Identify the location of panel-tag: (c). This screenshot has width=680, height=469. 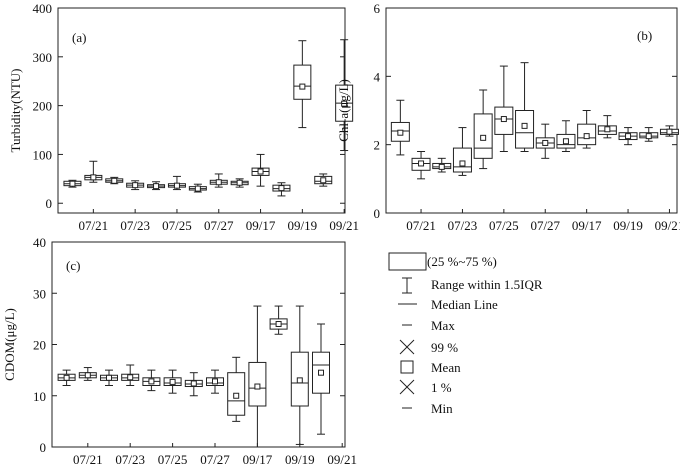
(73, 265).